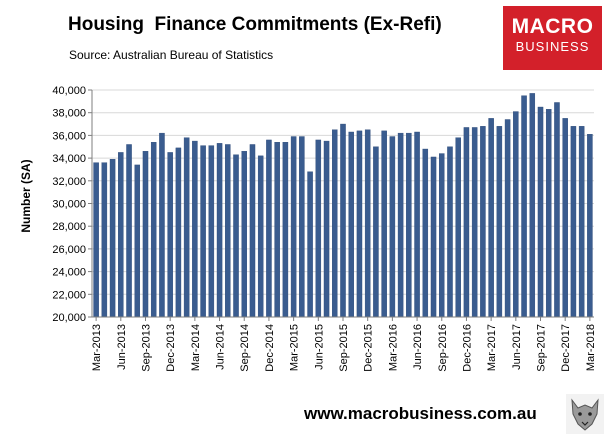 The width and height of the screenshot is (612, 444). Describe the element at coordinates (69, 273) in the screenshot. I see `y-tick-label: 24,000` at that location.